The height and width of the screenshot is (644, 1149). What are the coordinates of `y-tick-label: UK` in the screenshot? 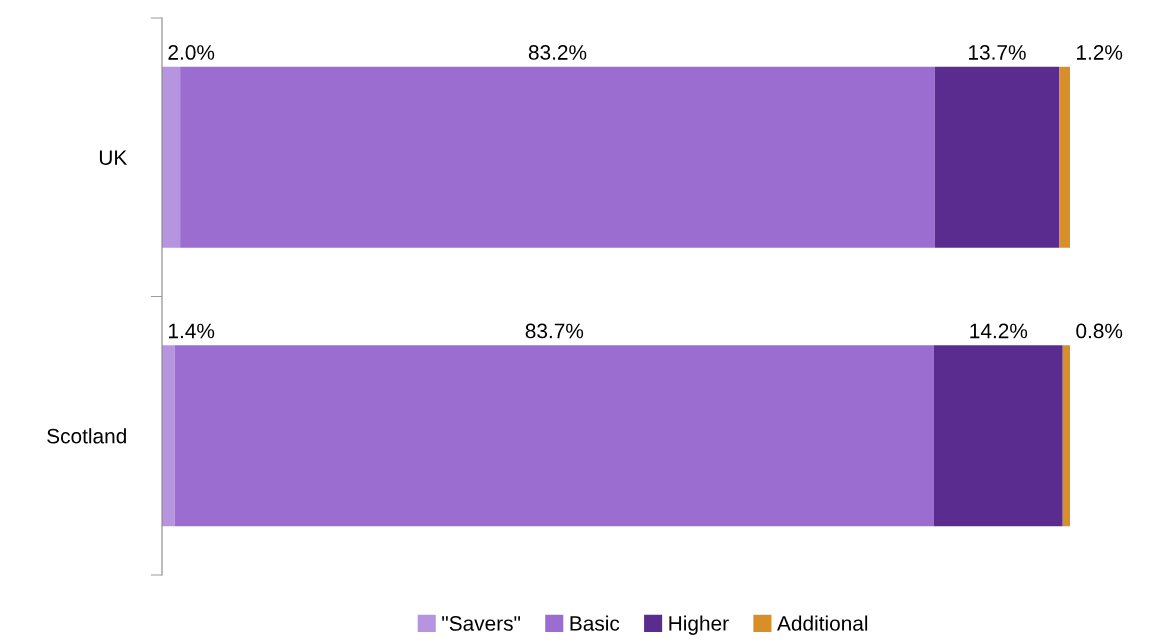 It's located at (113, 157).